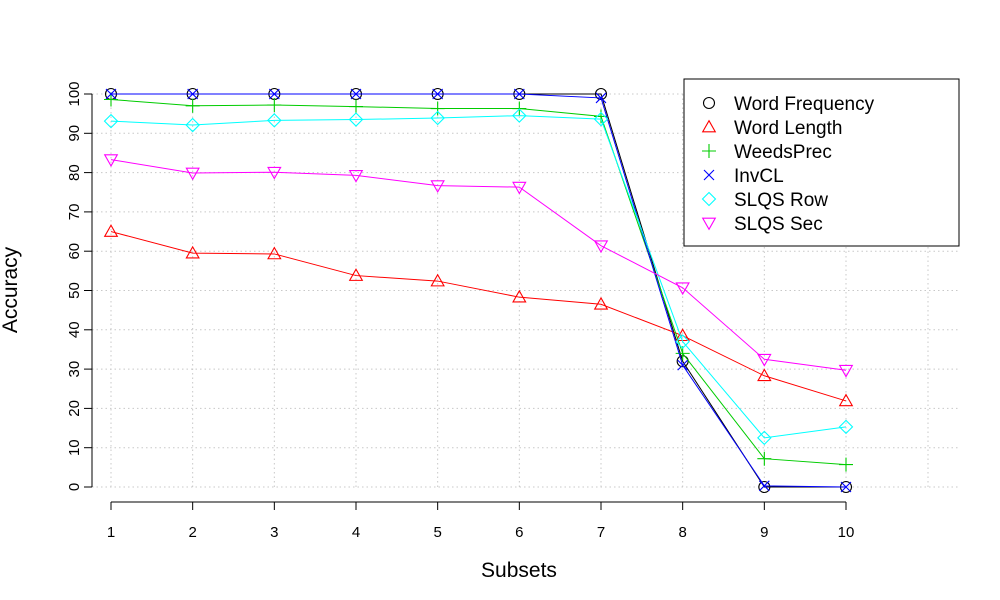  Describe the element at coordinates (274, 532) in the screenshot. I see `x-tick-label: 3` at that location.